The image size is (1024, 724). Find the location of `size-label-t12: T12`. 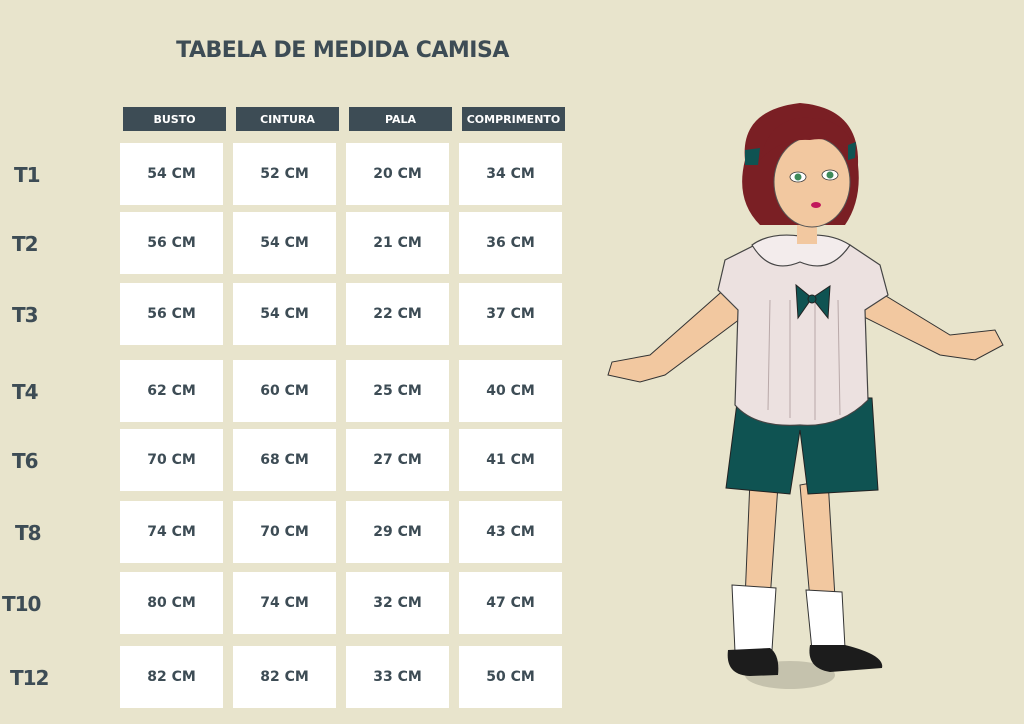

size-label-t12: T12 is located at coordinates (29, 678).